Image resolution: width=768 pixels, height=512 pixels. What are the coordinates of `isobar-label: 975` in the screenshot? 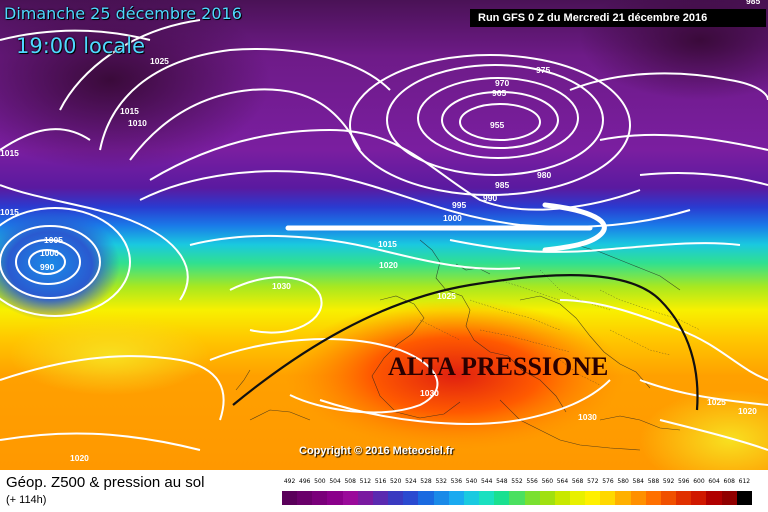 It's located at (543, 70).